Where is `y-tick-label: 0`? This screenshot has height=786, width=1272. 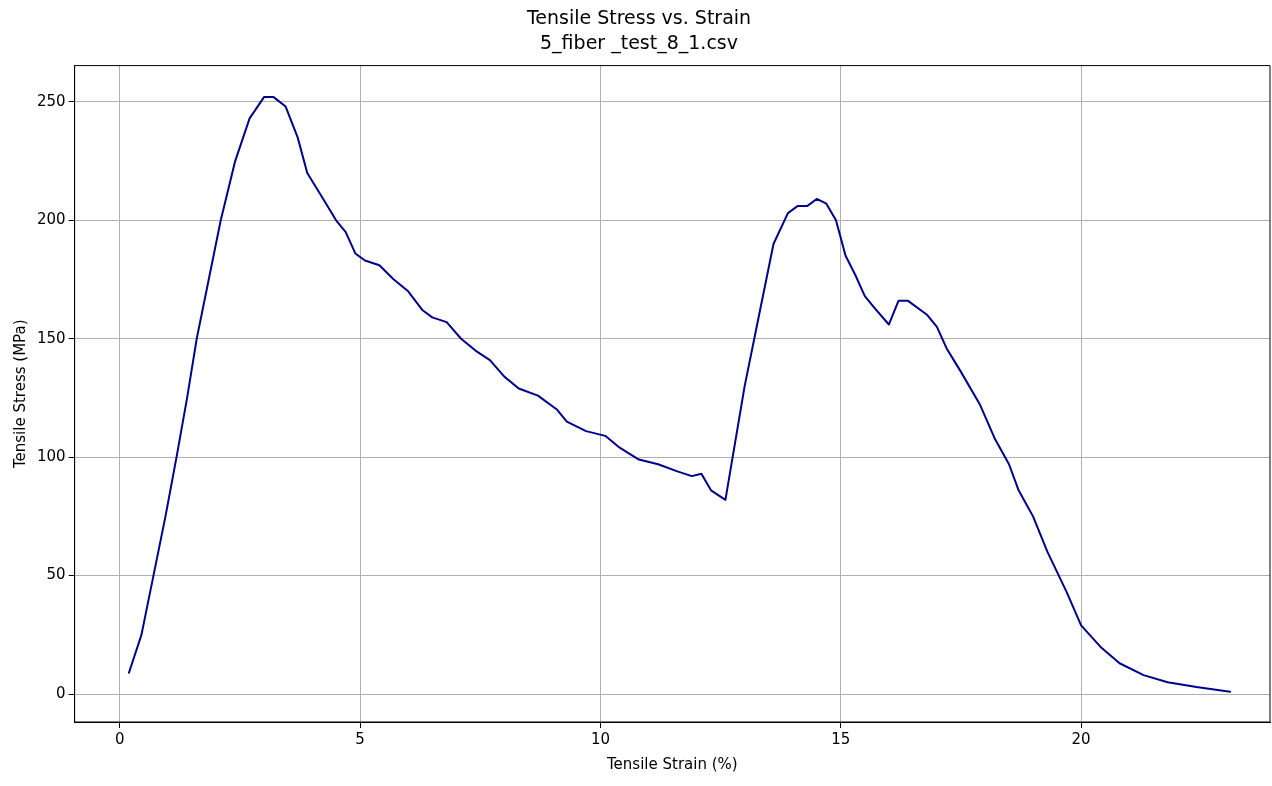
y-tick-label: 0 is located at coordinates (61, 692).